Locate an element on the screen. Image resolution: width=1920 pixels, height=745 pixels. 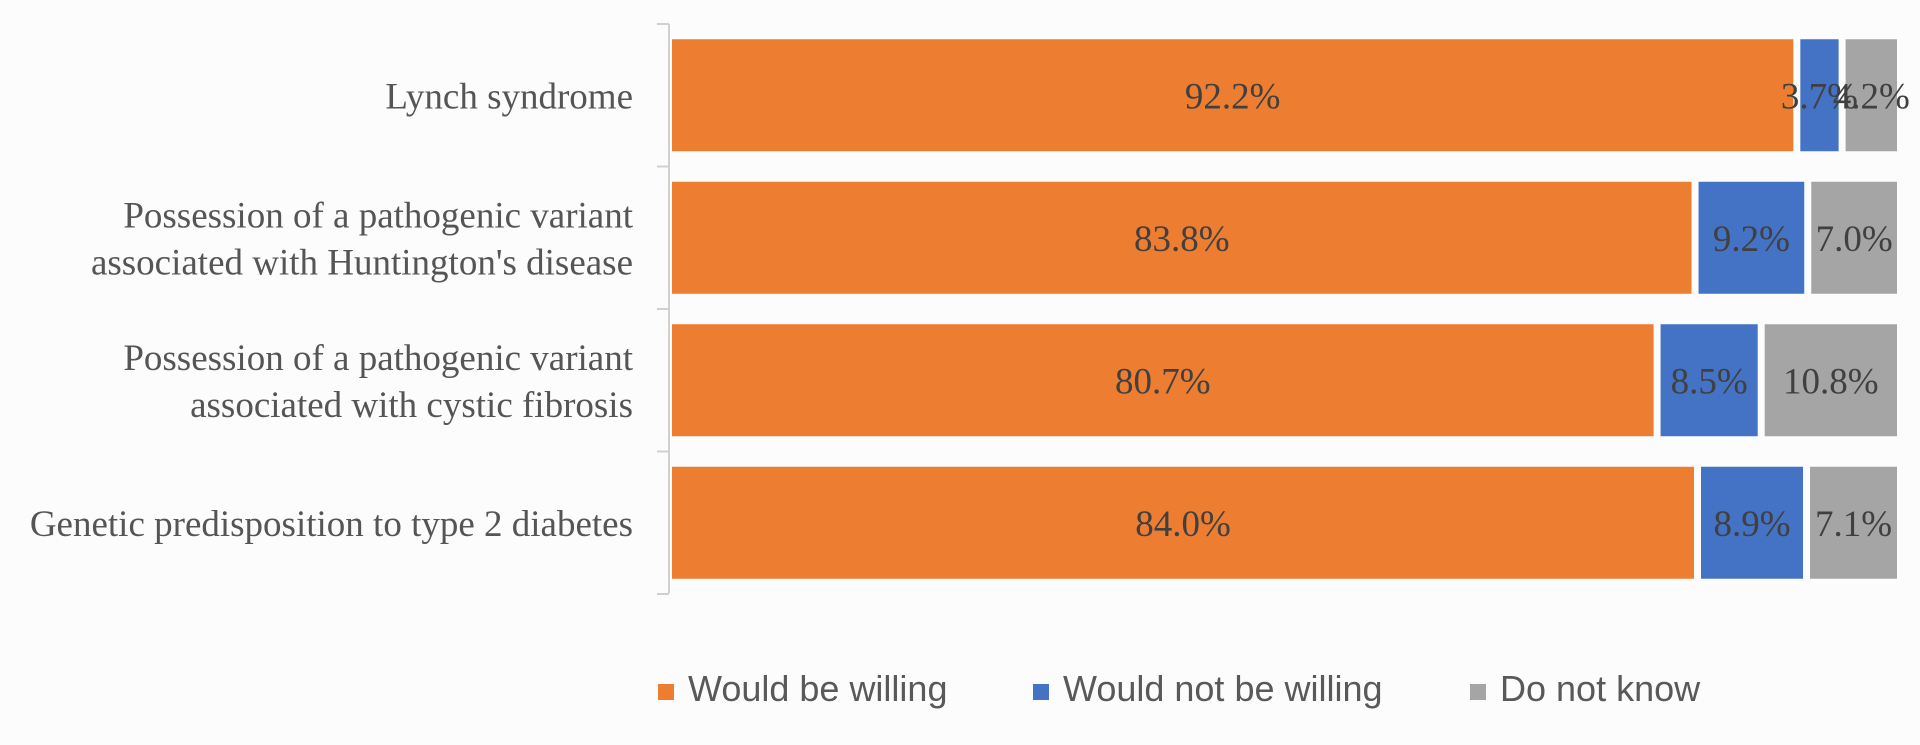
data-label: 7.1% is located at coordinates (1853, 524).